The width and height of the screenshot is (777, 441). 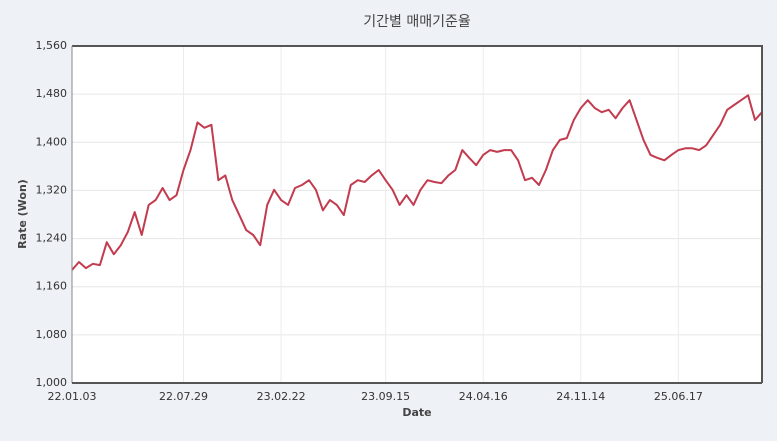 I want to click on y-tick-label: 1,240, so click(x=52, y=238).